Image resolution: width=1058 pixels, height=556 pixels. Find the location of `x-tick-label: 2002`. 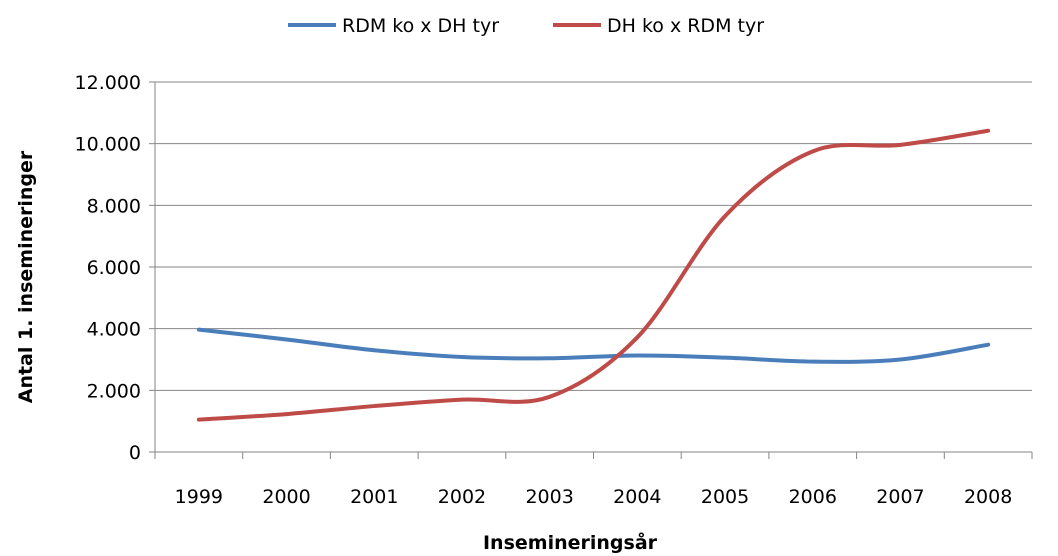

x-tick-label: 2002 is located at coordinates (462, 497).